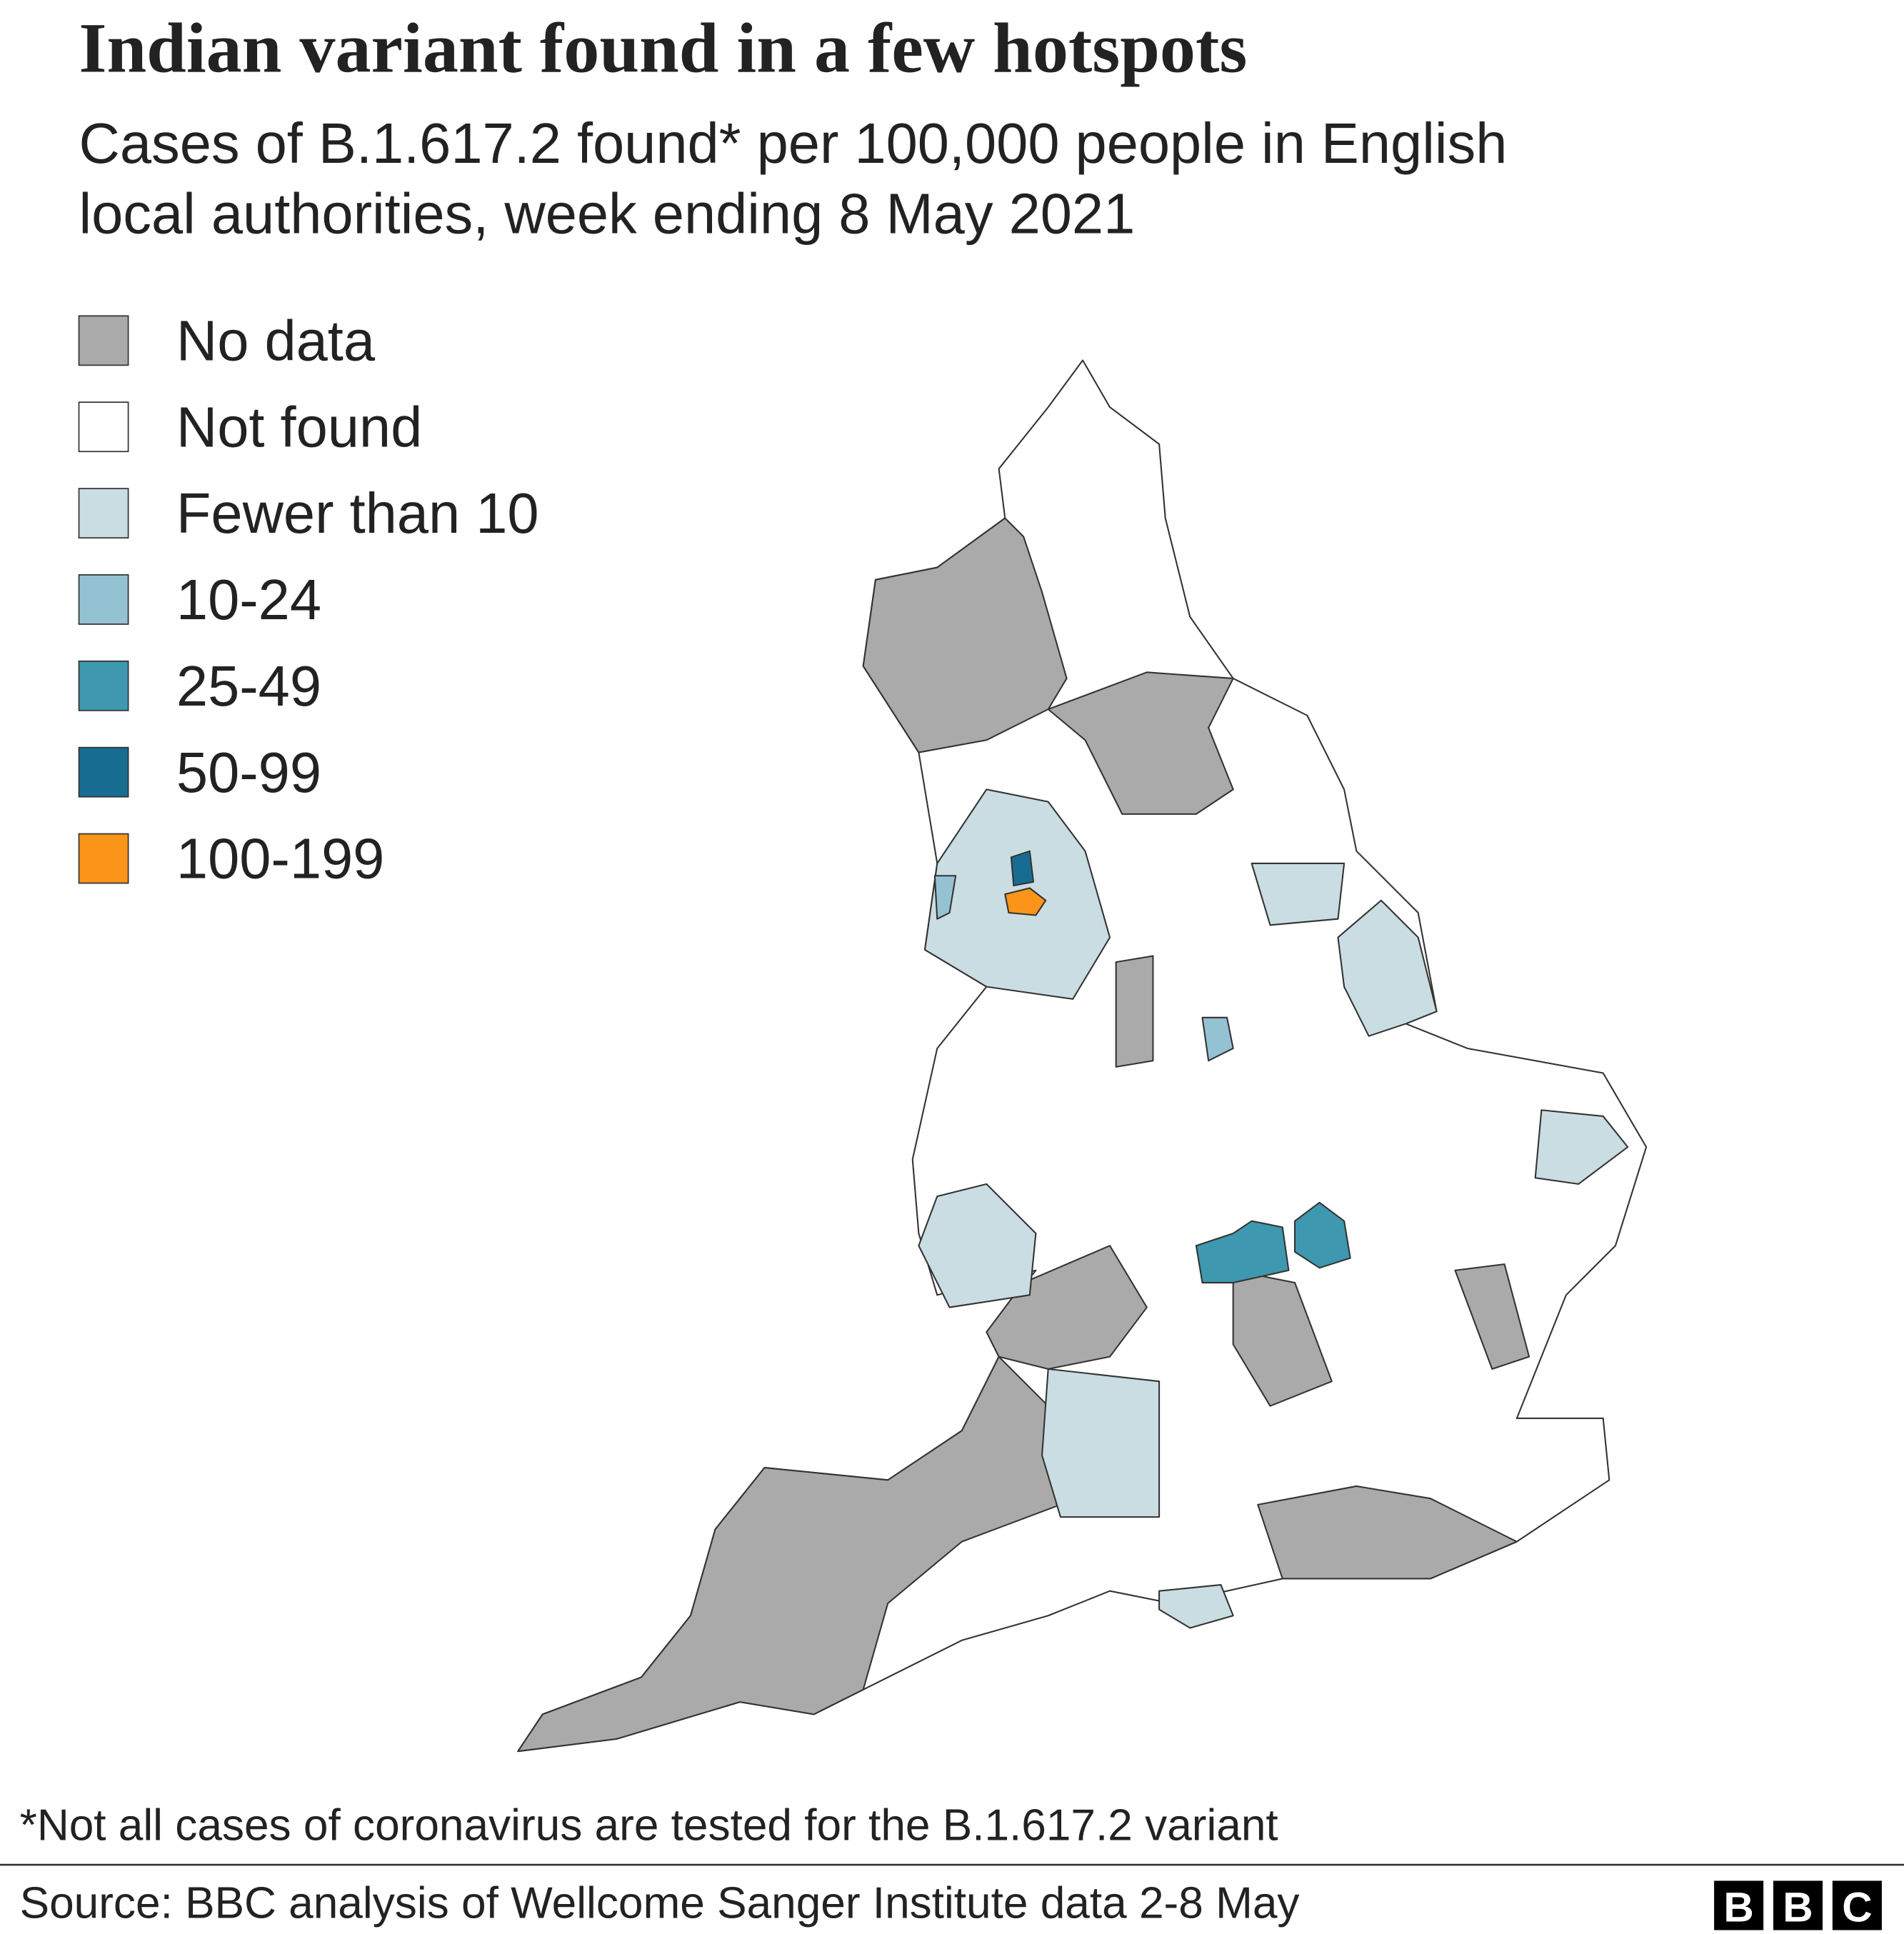 The image size is (1904, 1934). I want to click on legend-label: Not found, so click(299, 427).